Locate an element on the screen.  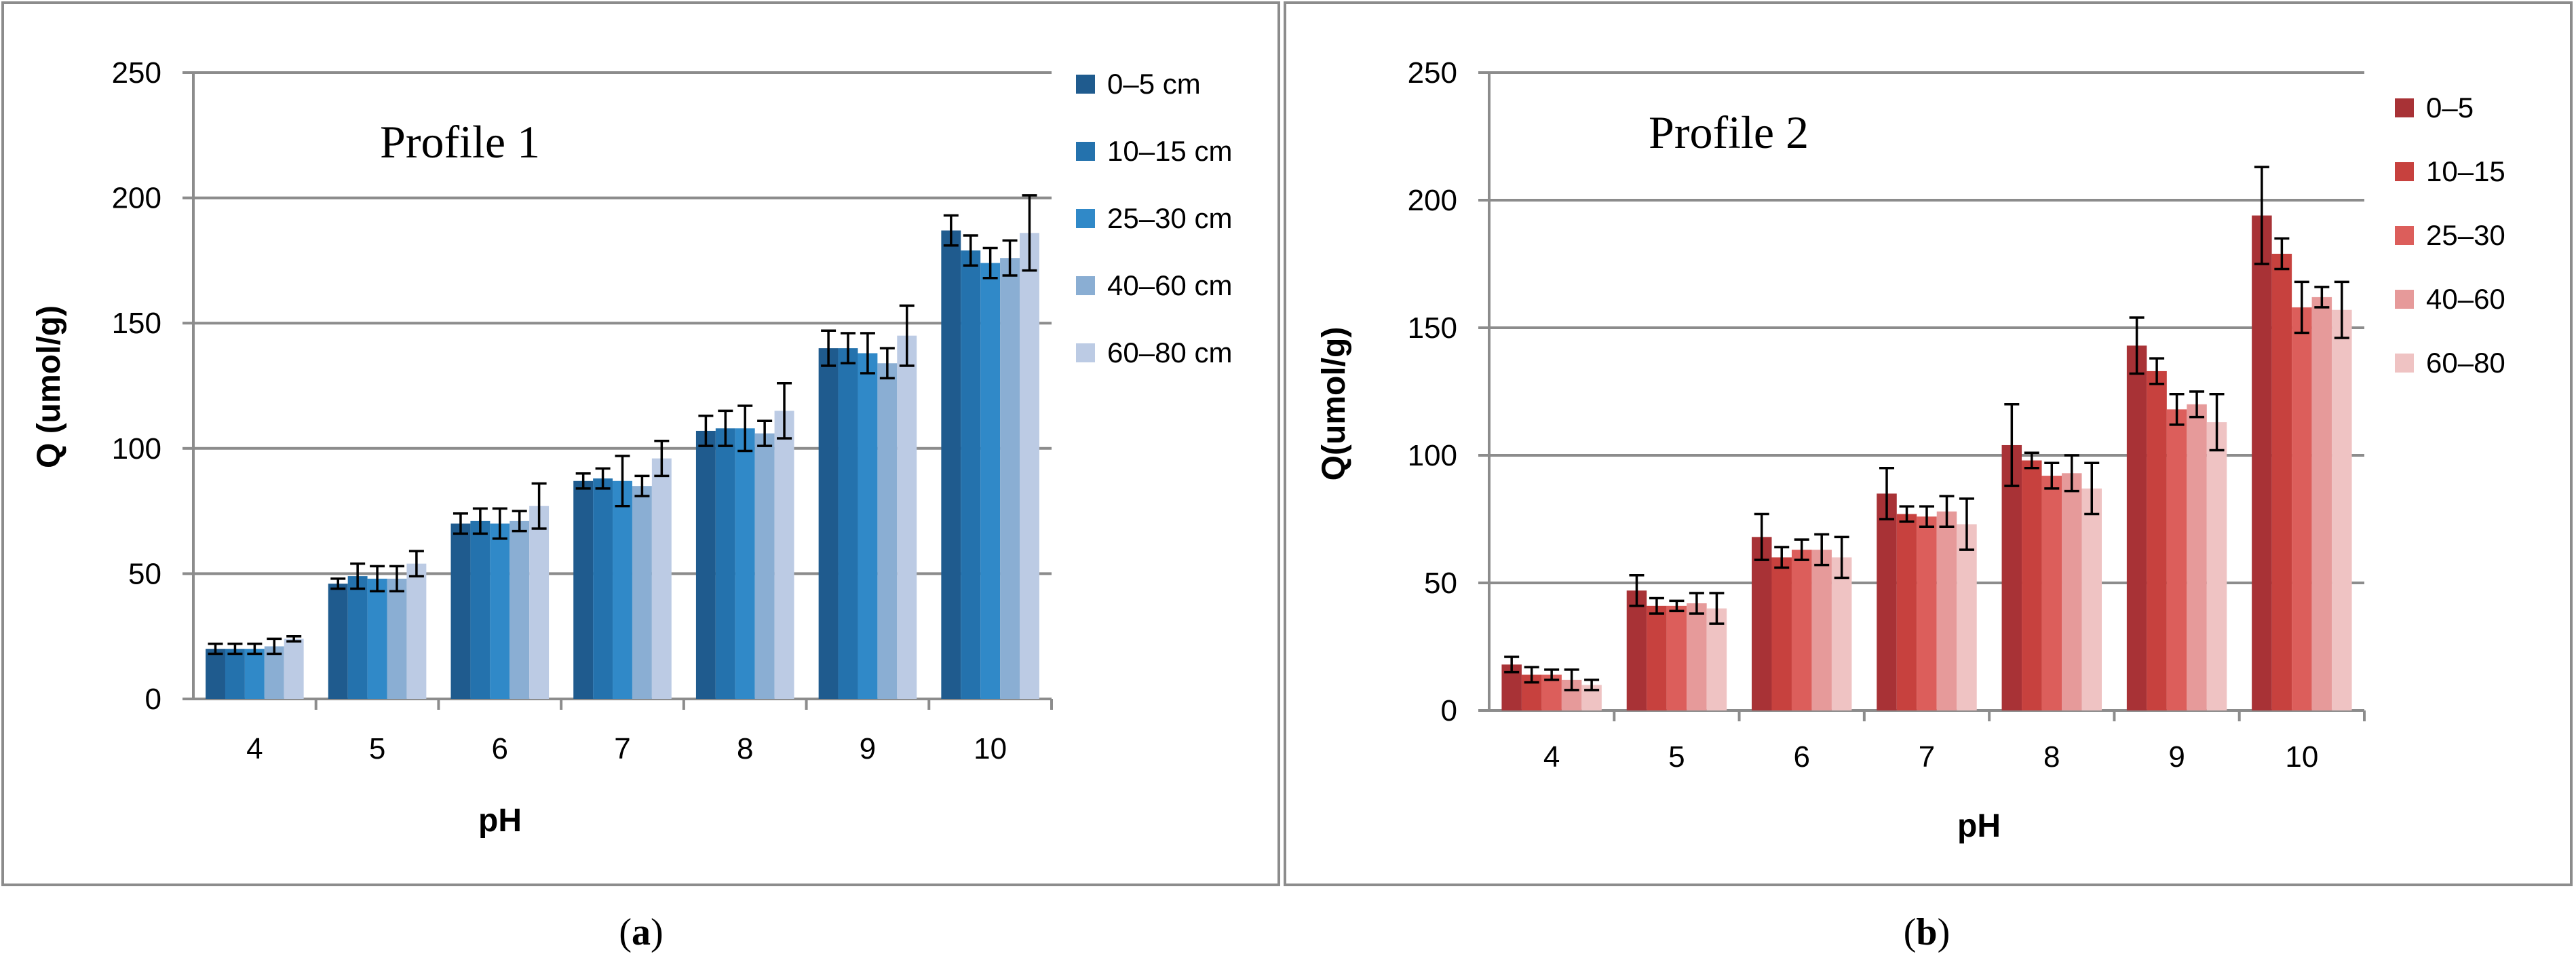
chart-title: Profile 1 is located at coordinates (460, 142).